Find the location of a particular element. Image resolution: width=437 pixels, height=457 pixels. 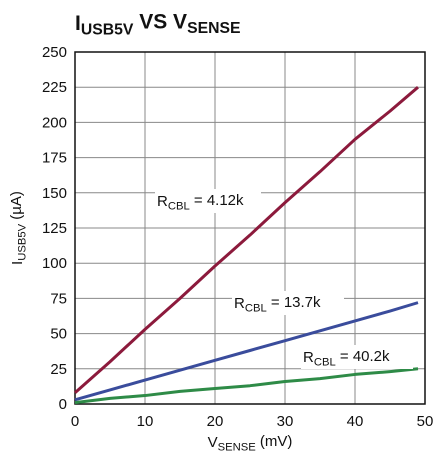

series-label: RCBL = 4.12k is located at coordinates (200, 202).